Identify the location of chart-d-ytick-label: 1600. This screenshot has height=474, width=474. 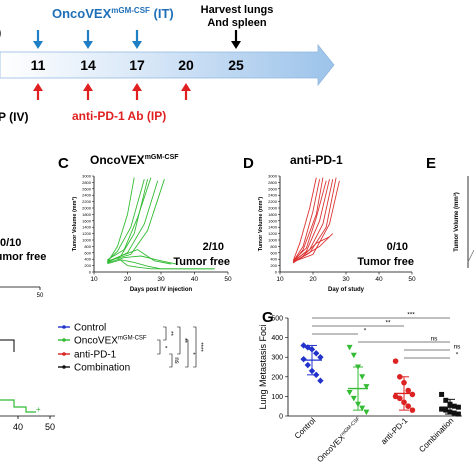
(273, 220).